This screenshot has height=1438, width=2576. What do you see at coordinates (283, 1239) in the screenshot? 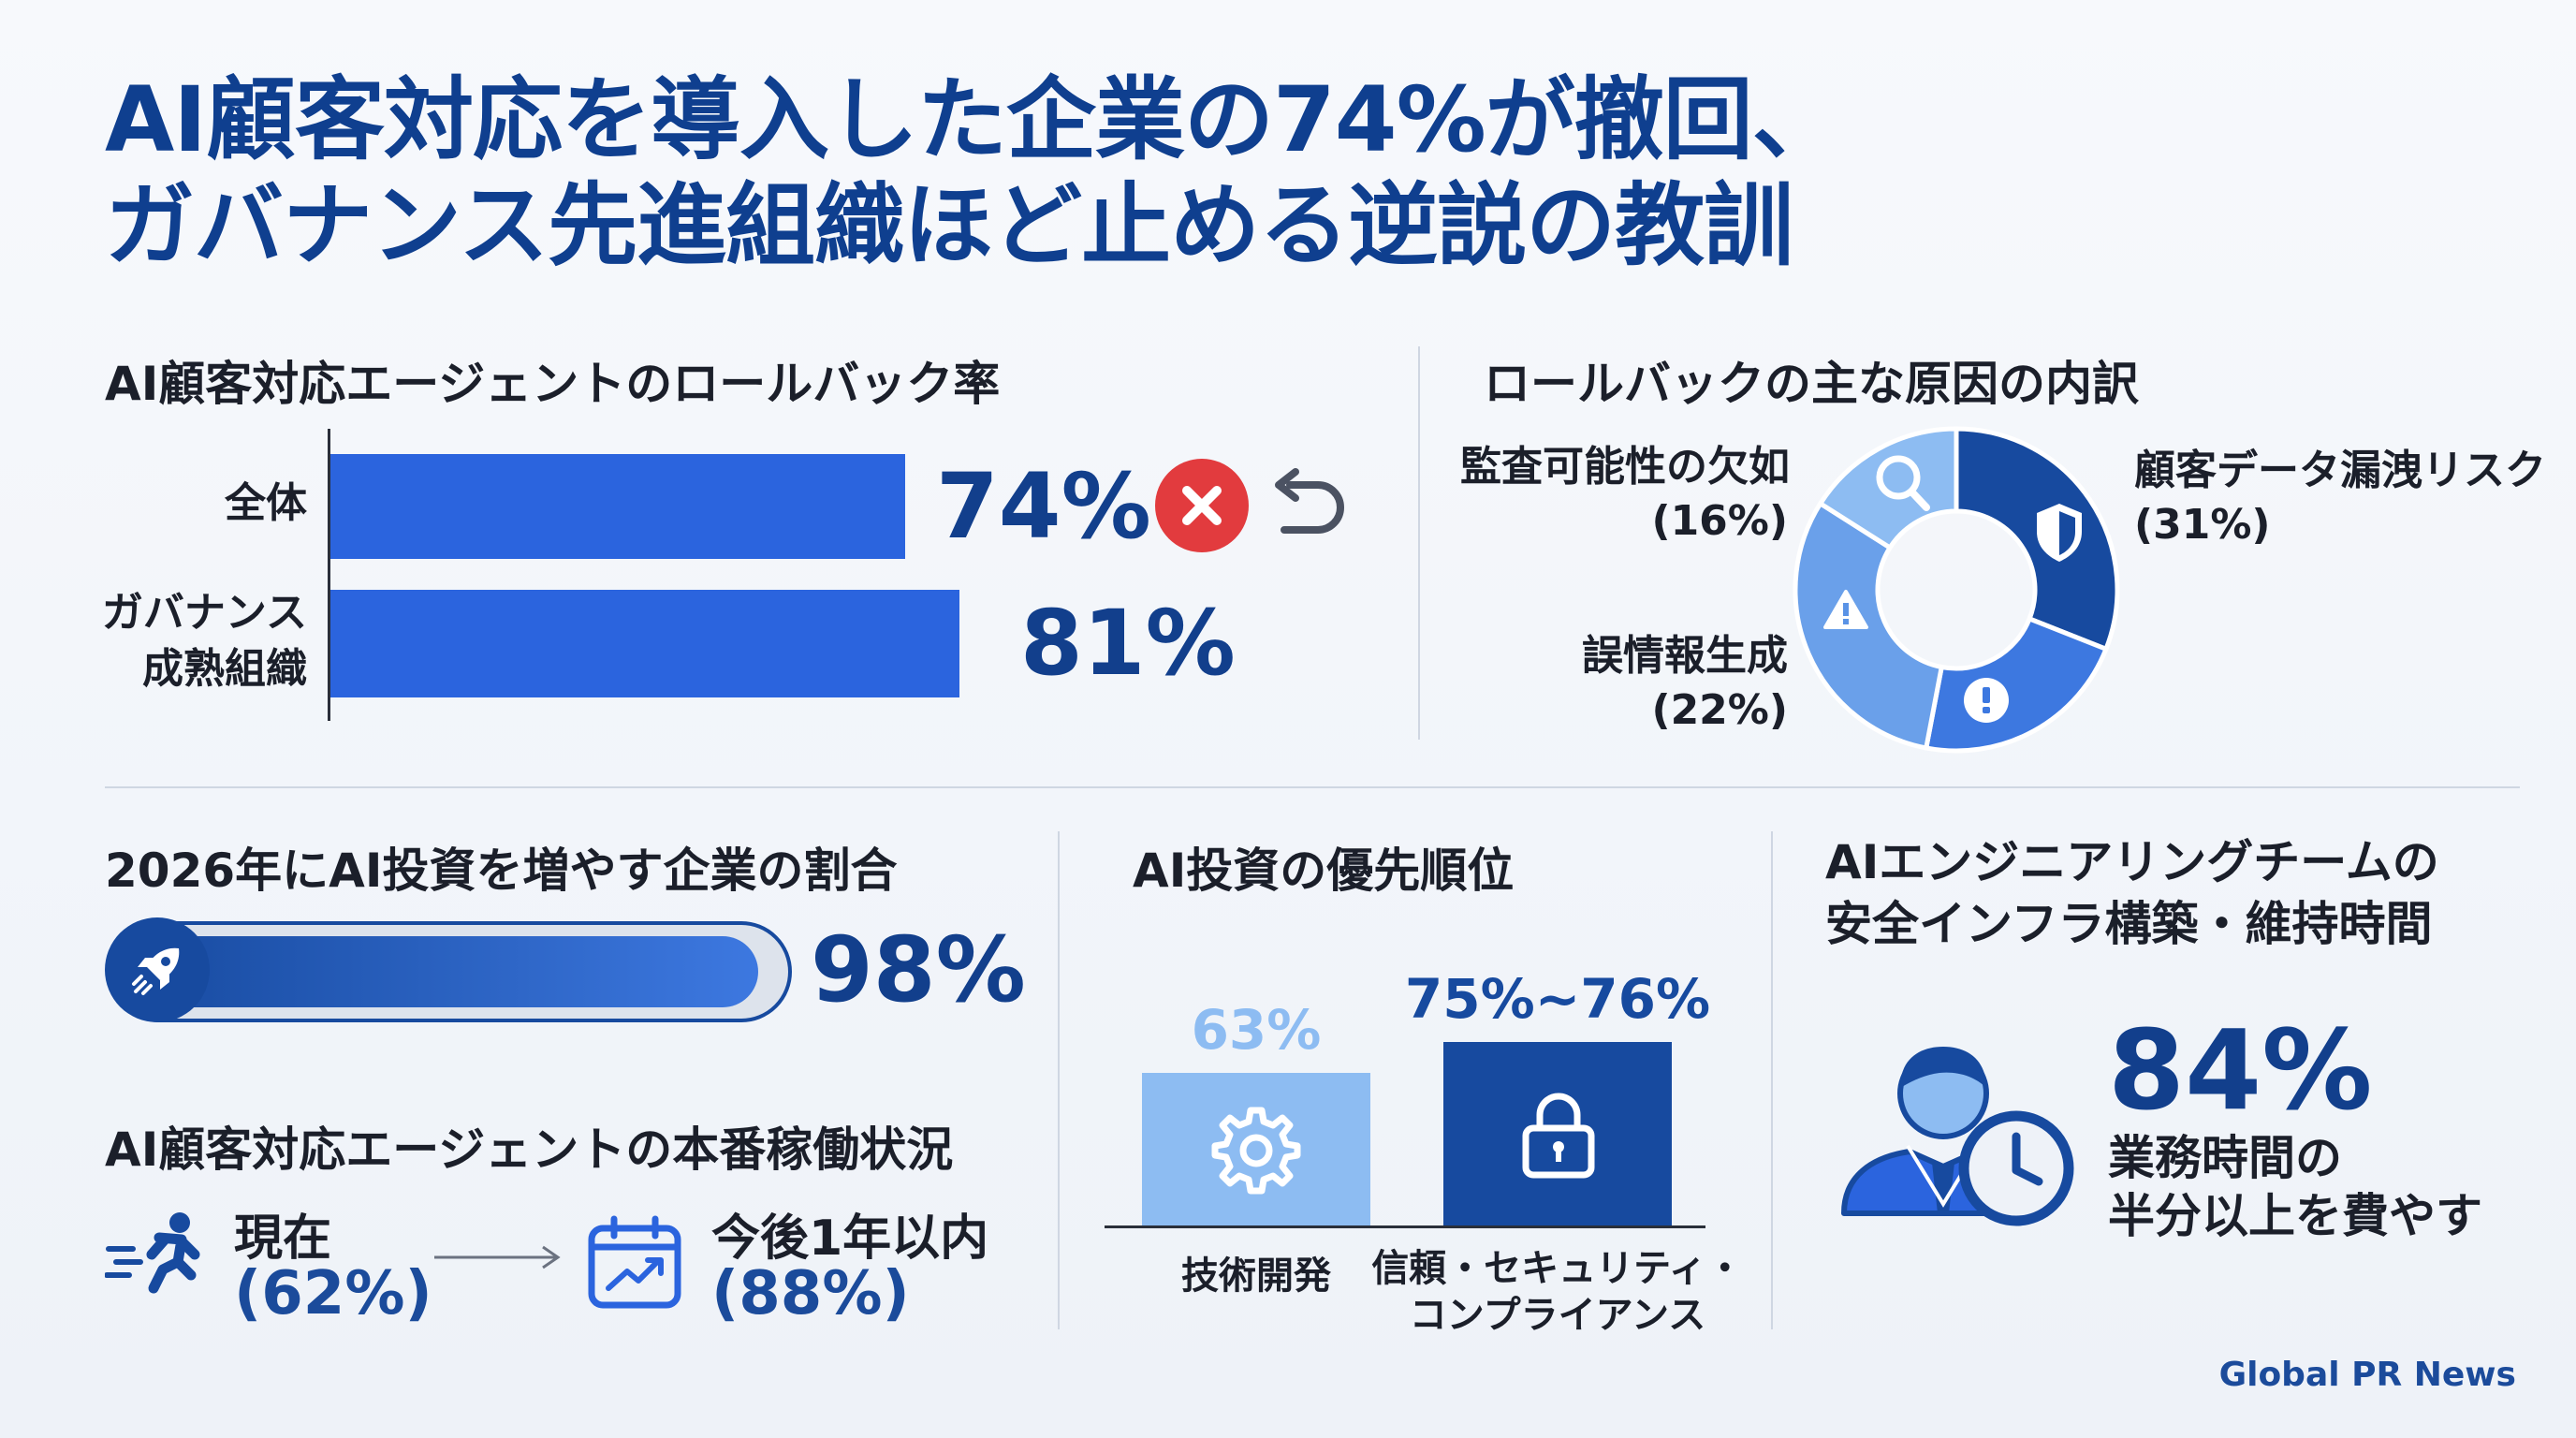
I see `prod-now-label: 現在` at bounding box center [283, 1239].